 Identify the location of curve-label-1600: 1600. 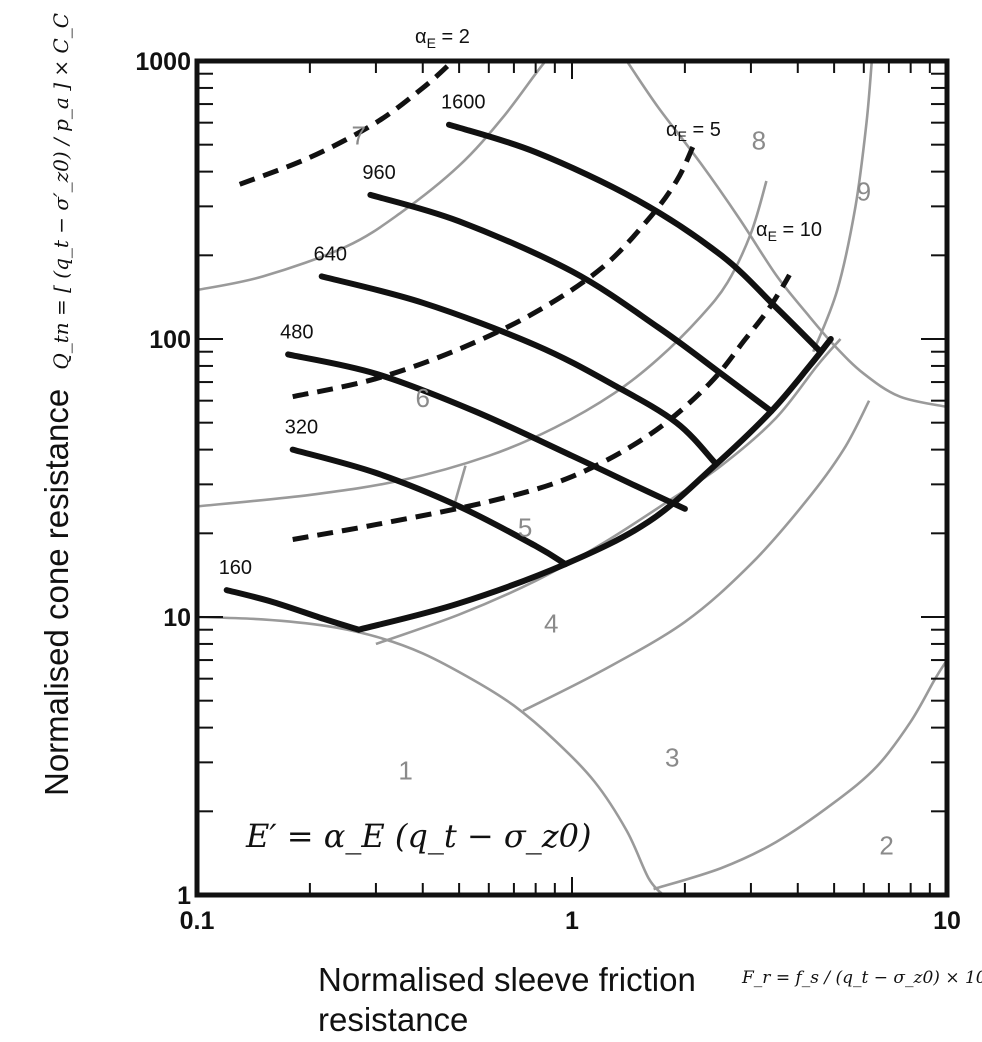
(463, 103).